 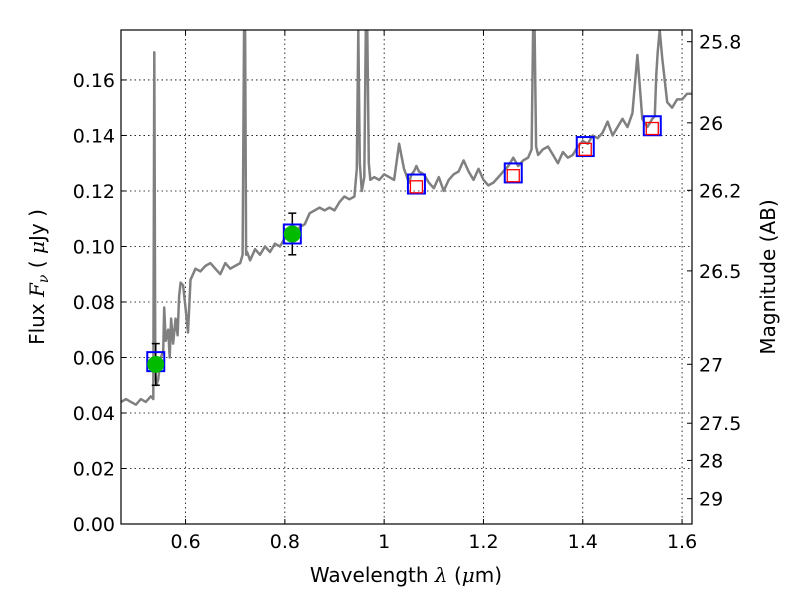 I want to click on y-tick-label: 0.06, so click(x=94, y=358).